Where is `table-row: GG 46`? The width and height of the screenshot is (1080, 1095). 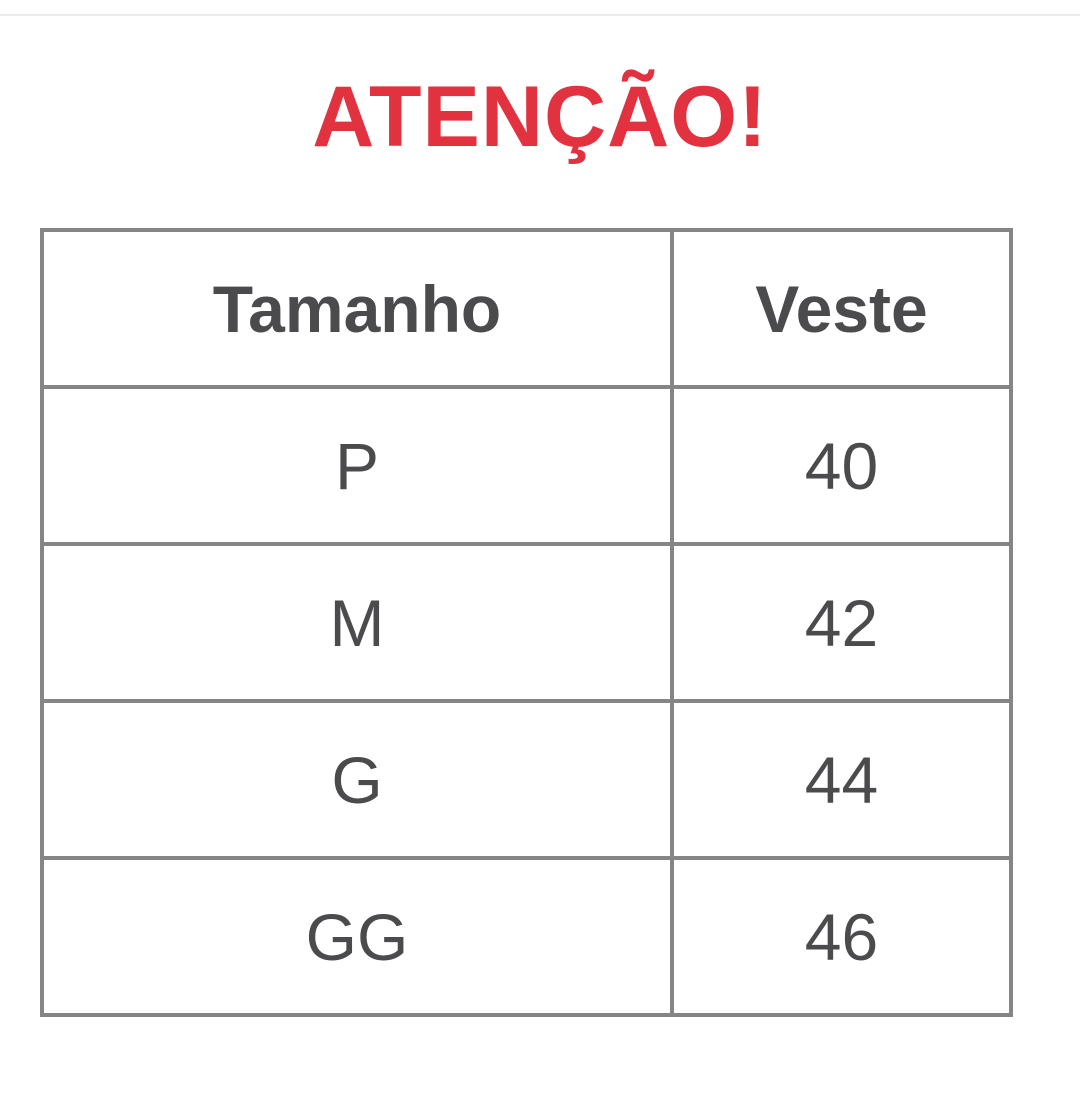
table-row: GG 46 is located at coordinates (526, 936).